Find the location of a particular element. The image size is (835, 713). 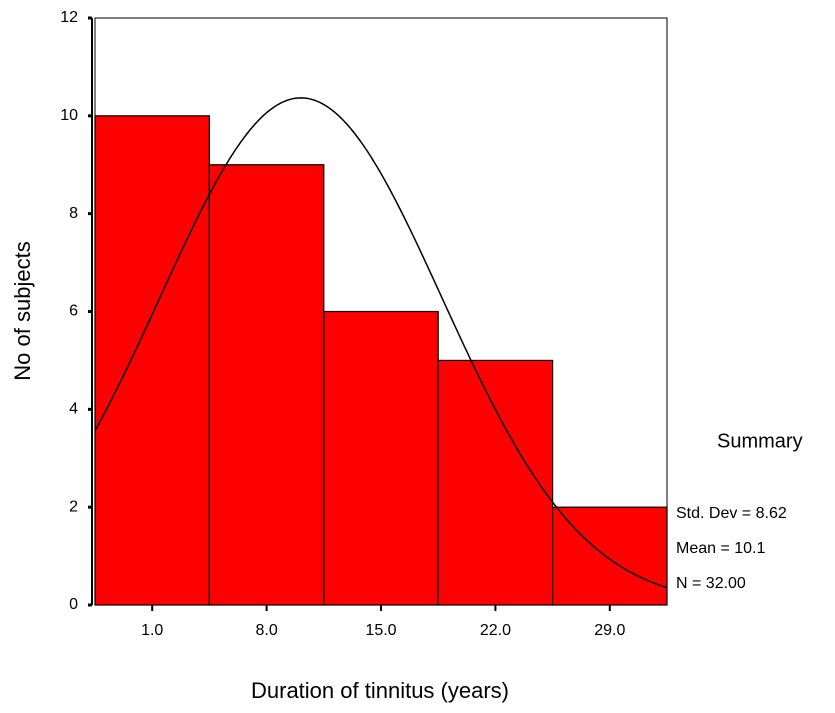

x-tick-label: 15.0 is located at coordinates (380, 630).